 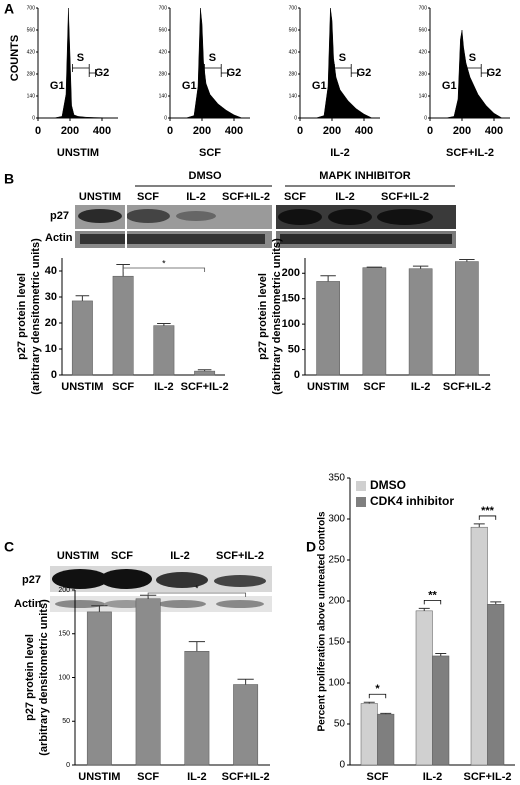 I want to click on y-tick-label: 560, so click(x=423, y=30).